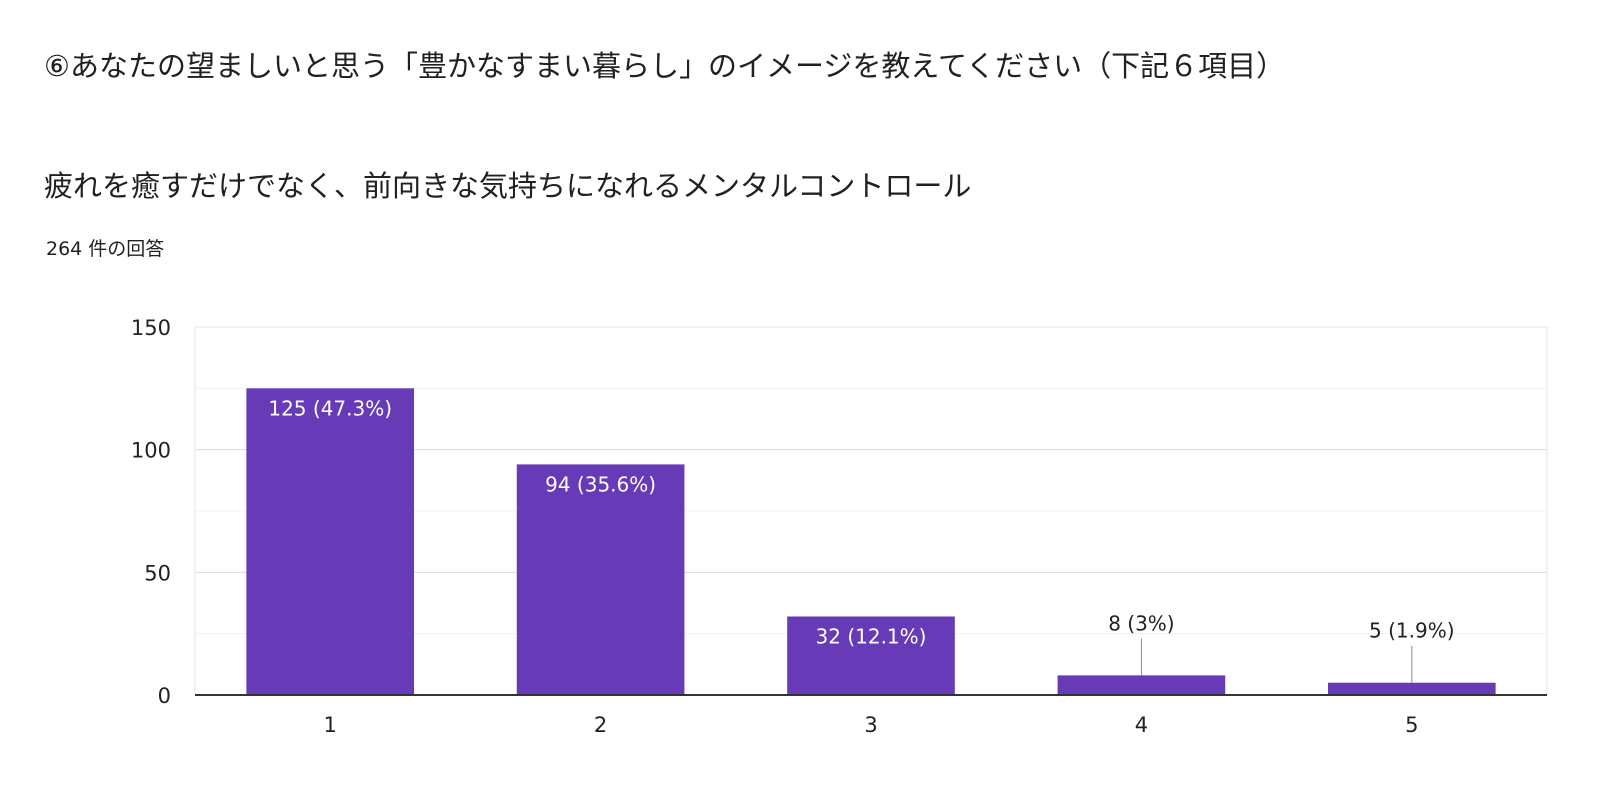 This screenshot has width=1600, height=800. I want to click on data-label: 8 (3%), so click(1141, 623).